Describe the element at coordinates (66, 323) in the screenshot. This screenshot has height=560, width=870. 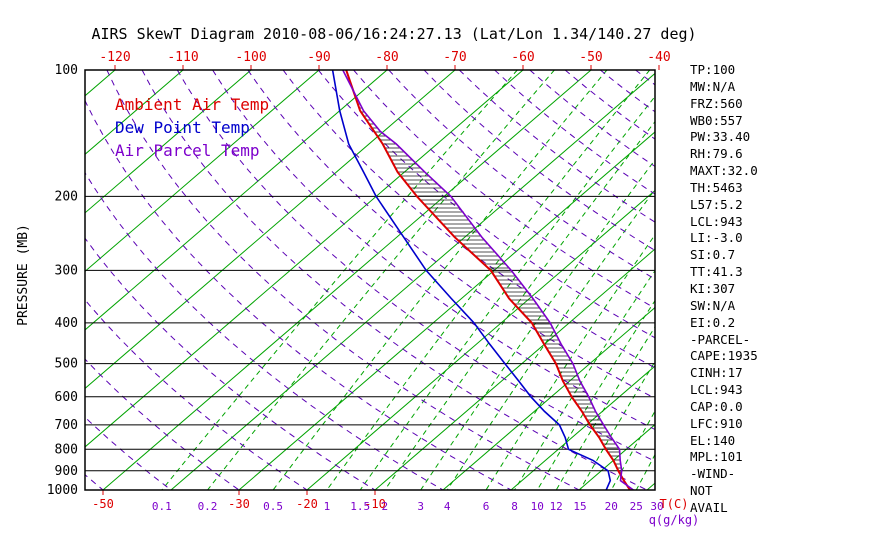
I see `pressure-axis-label: 400` at that location.